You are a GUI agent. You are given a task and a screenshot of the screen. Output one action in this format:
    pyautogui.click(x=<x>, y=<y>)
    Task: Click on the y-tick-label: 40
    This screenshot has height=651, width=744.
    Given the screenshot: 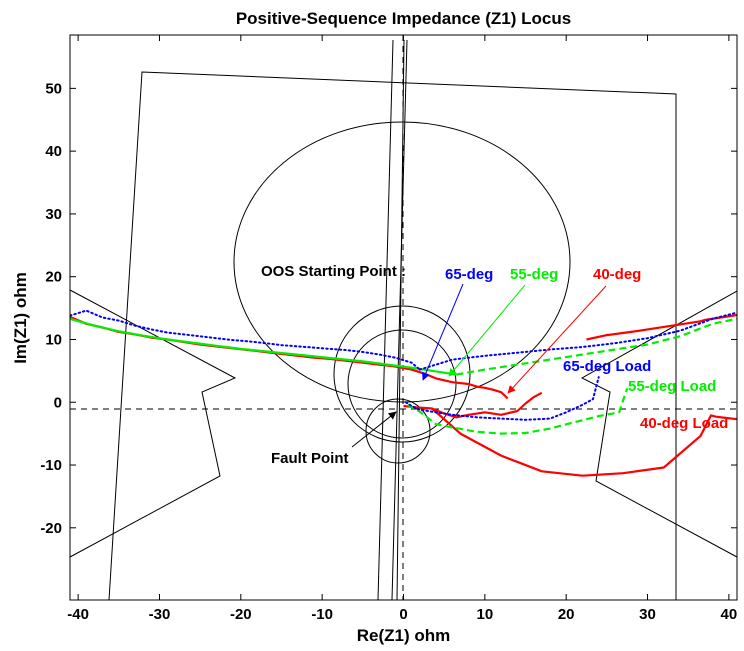 What is the action you would take?
    pyautogui.click(x=53, y=151)
    